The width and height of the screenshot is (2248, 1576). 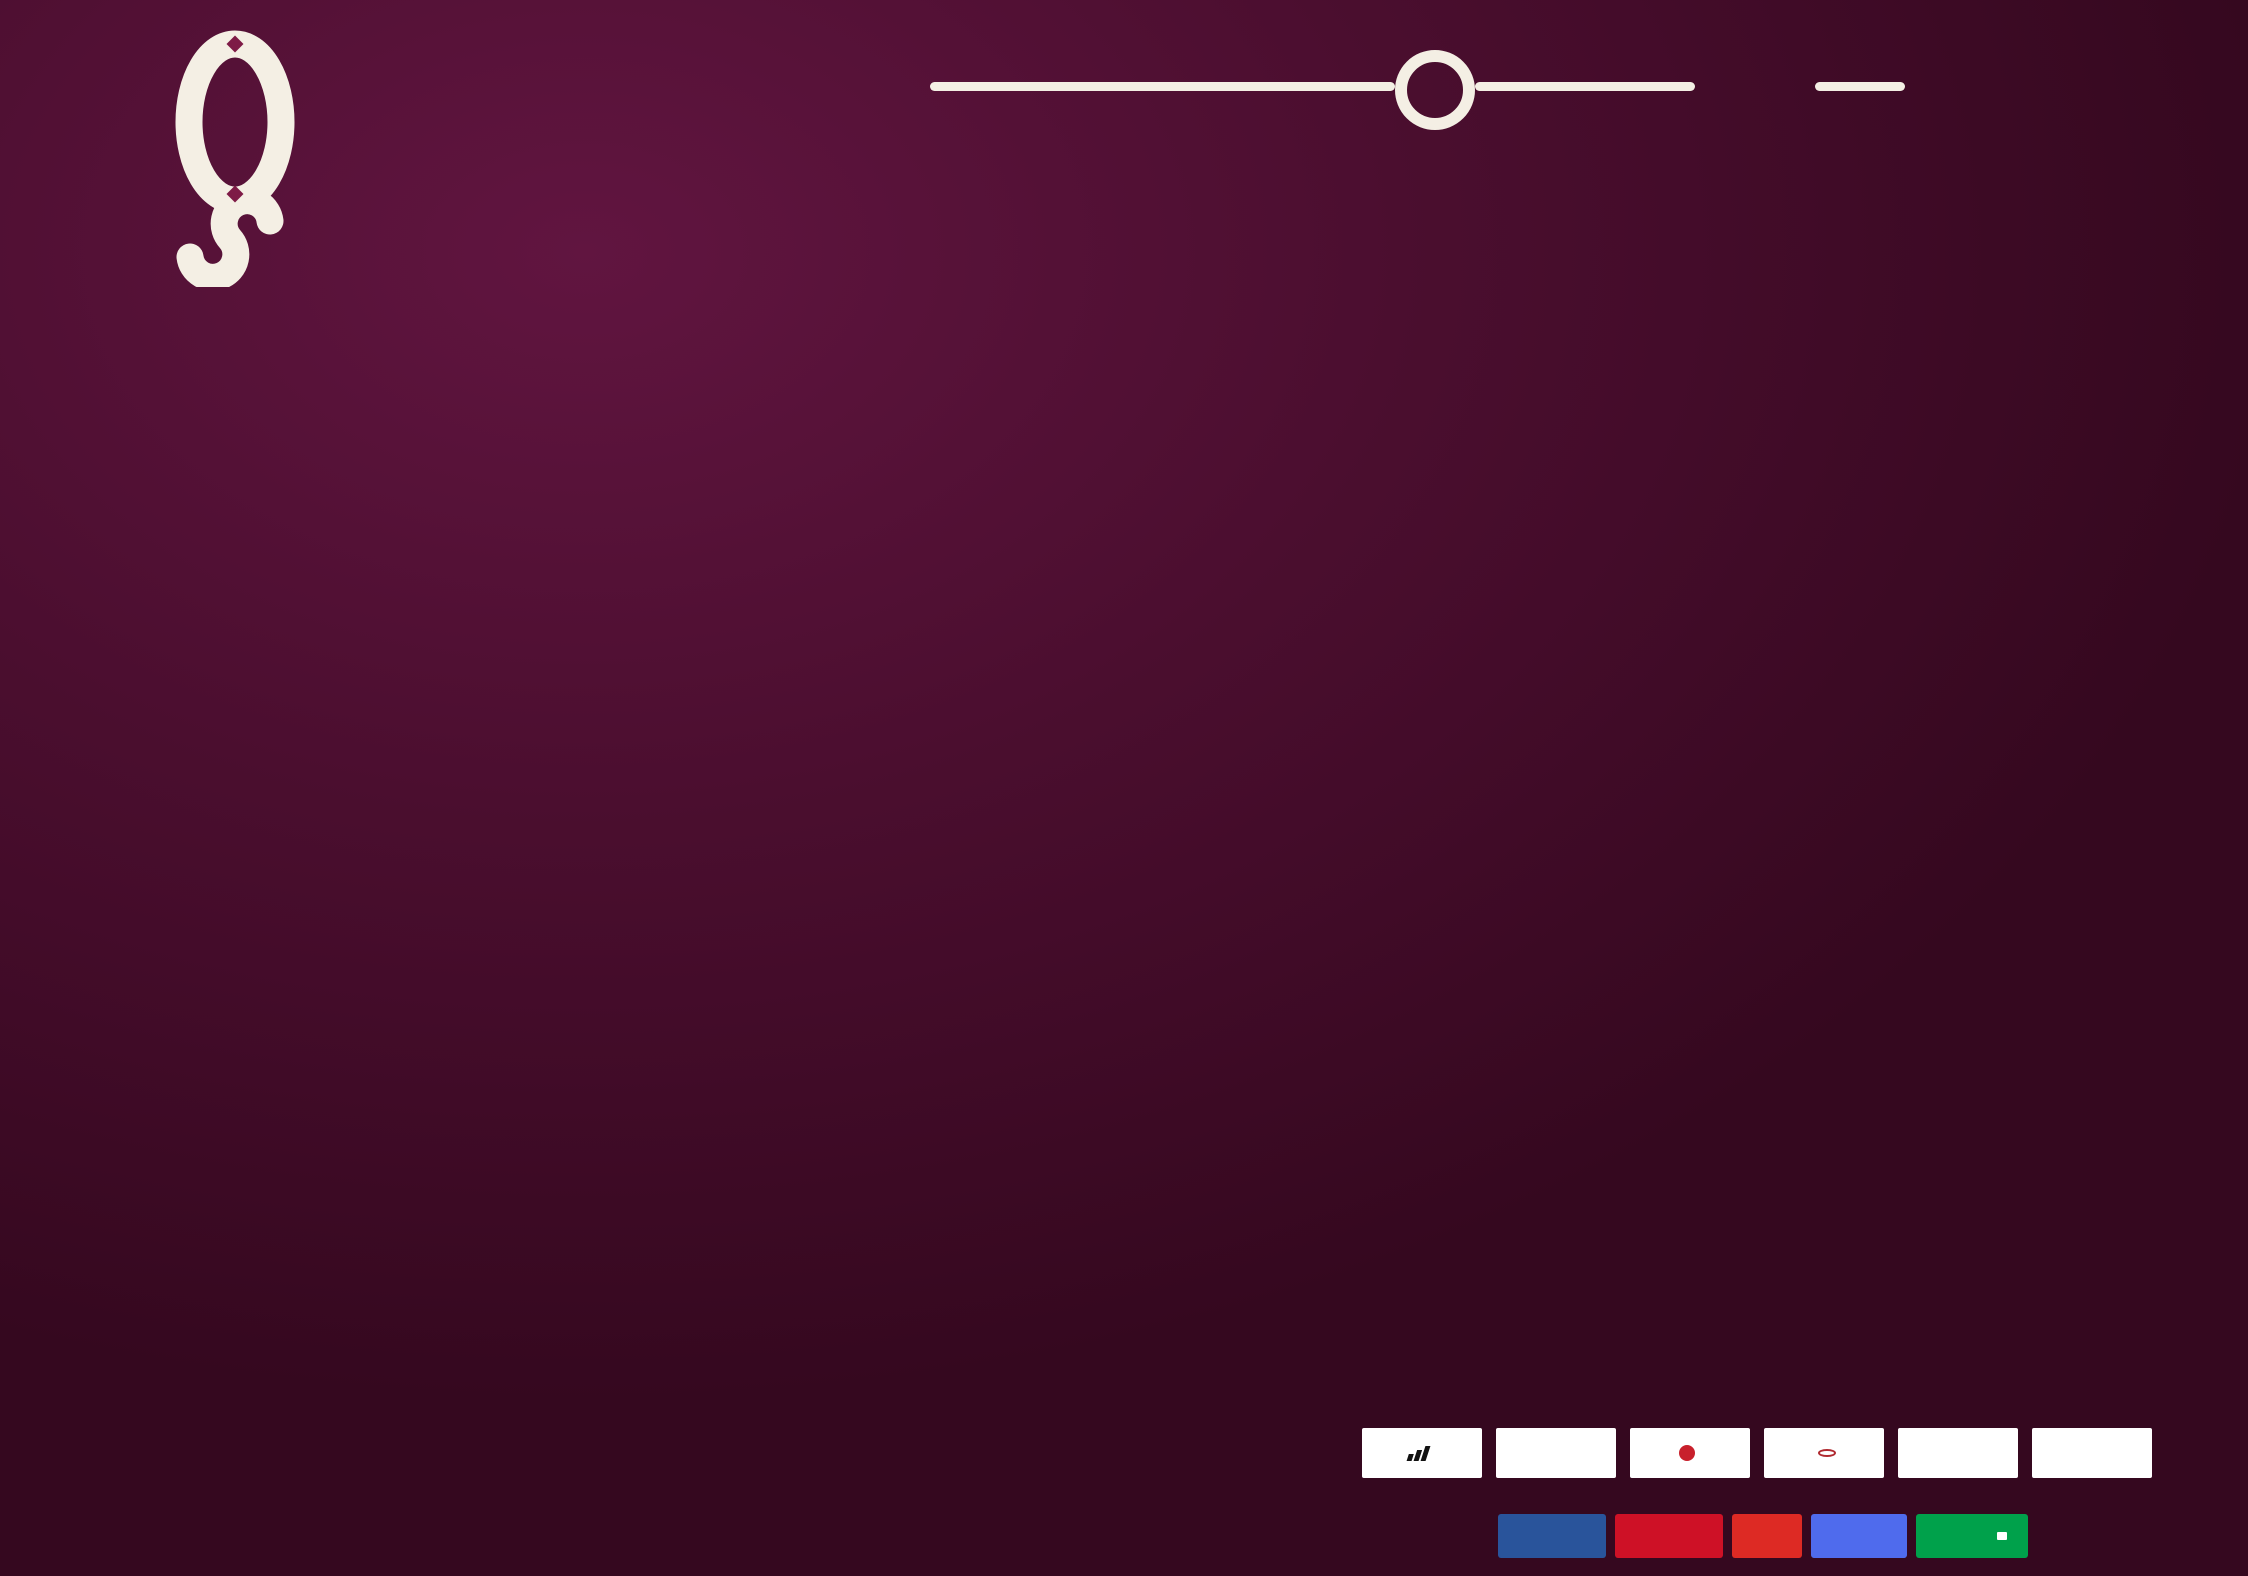 I want to click on sponsor-logos-secondary-row, so click(x=1763, y=1536).